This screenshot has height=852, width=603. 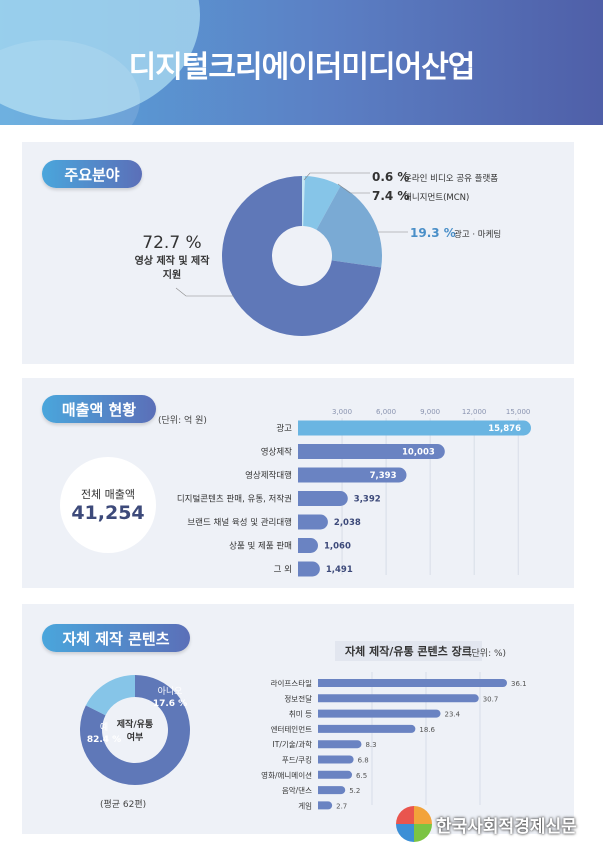 What do you see at coordinates (383, 476) in the screenshot?
I see `bar-value-label: 7,393` at bounding box center [383, 476].